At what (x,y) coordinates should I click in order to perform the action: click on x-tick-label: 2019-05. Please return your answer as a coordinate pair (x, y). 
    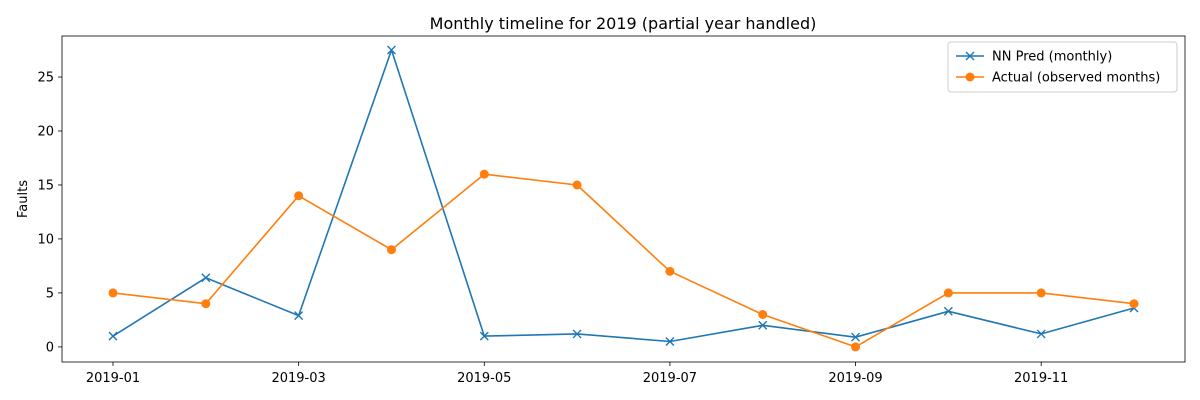
    Looking at the image, I should click on (484, 378).